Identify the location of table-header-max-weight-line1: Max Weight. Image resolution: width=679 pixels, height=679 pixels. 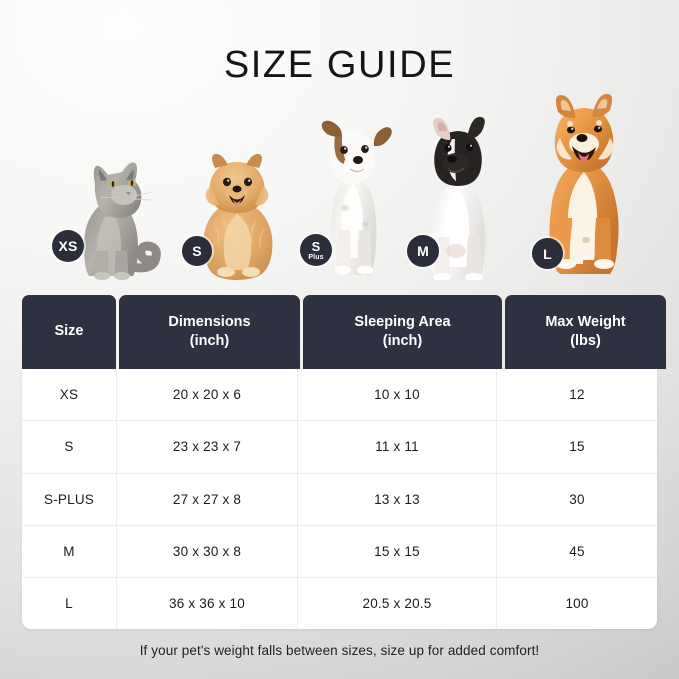
(585, 321).